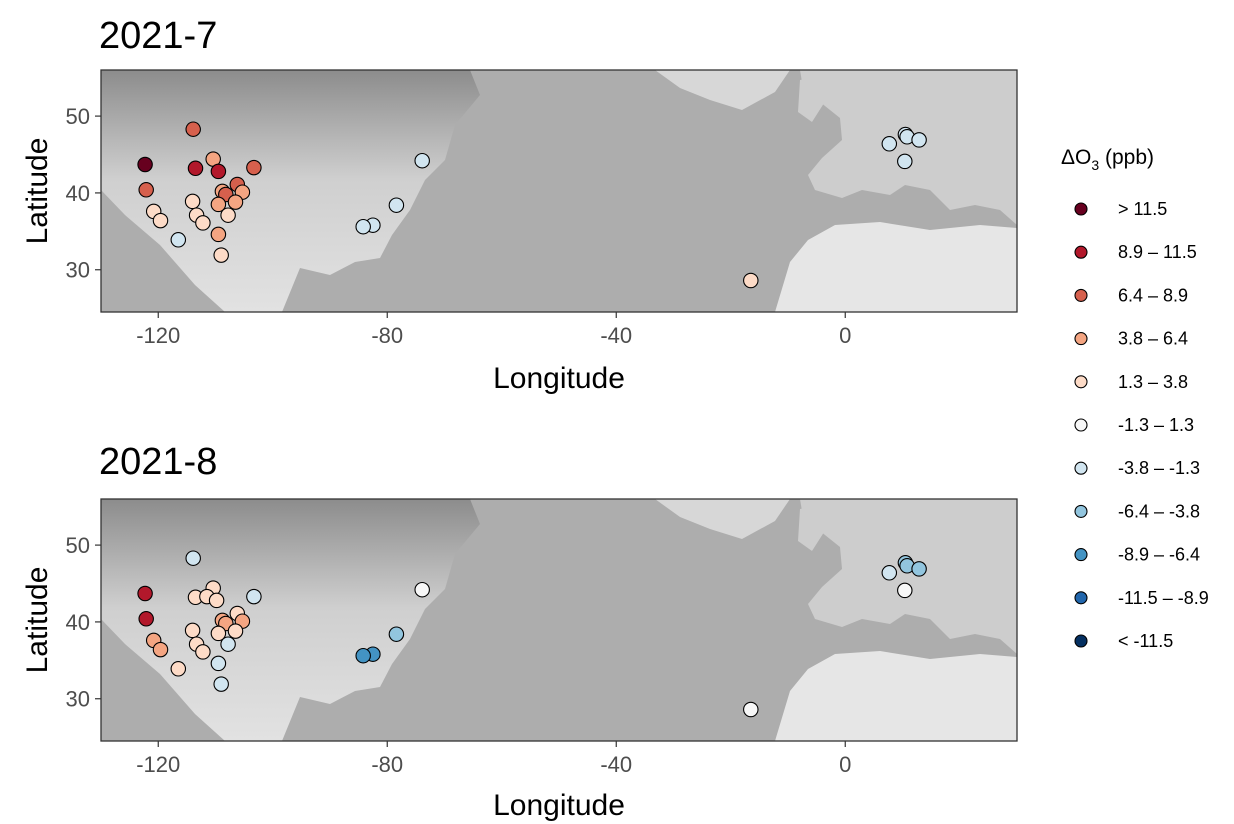  I want to click on legend-item: 1.3 – 3.8, so click(1131, 382).